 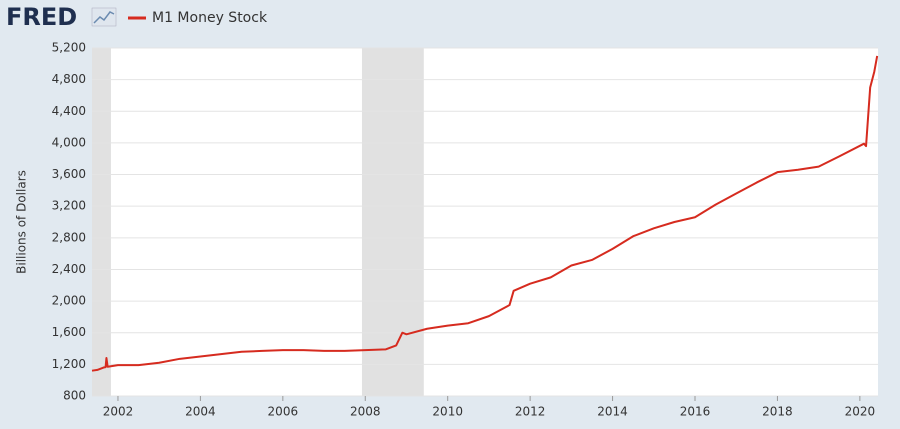 I want to click on y-tick-label: 4,400, so click(x=69, y=111).